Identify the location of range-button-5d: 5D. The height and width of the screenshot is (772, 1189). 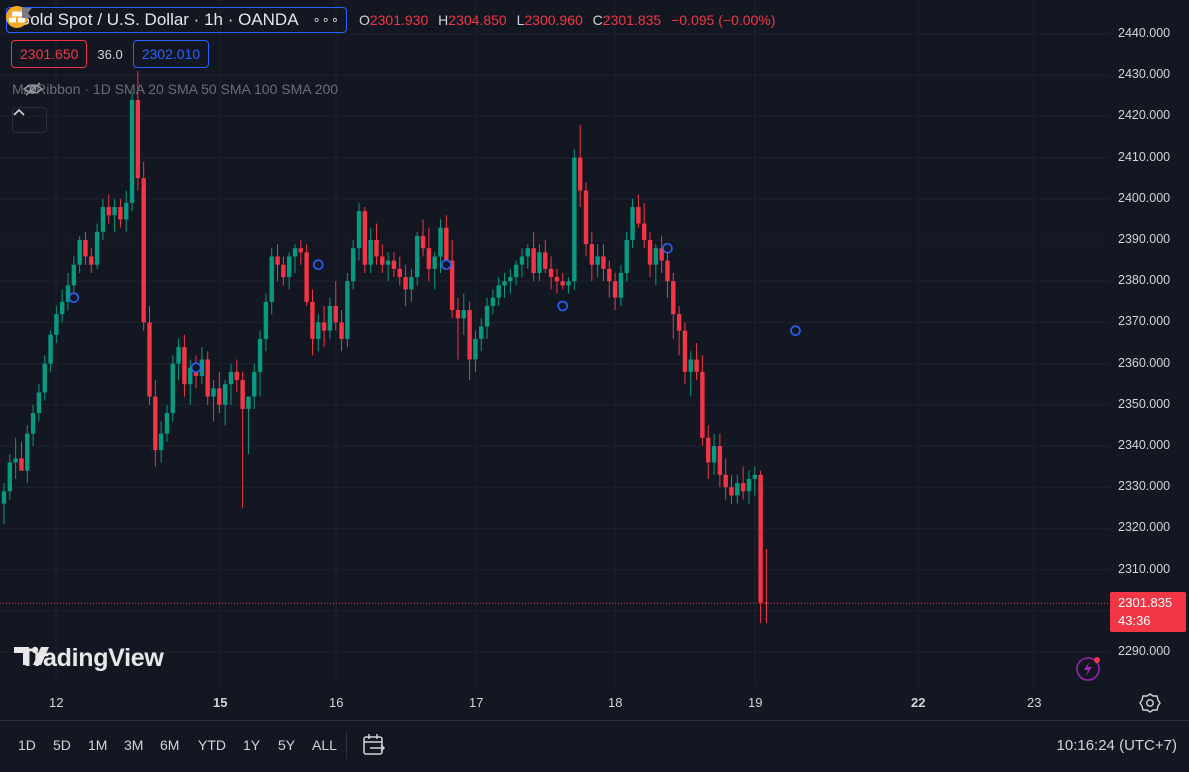
(62, 745).